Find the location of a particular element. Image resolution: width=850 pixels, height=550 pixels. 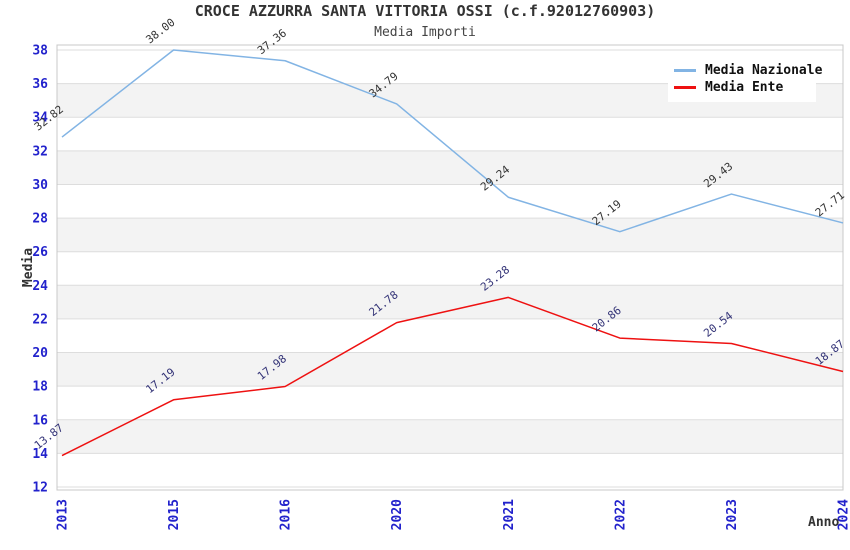

y-tick-label: 28 is located at coordinates (40, 219).